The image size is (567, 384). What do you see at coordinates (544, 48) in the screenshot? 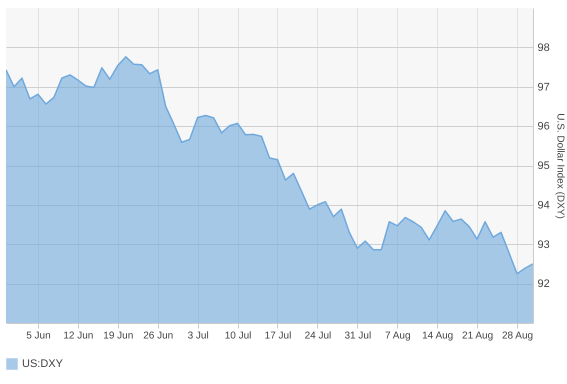
I see `y-tick-label: 98` at bounding box center [544, 48].